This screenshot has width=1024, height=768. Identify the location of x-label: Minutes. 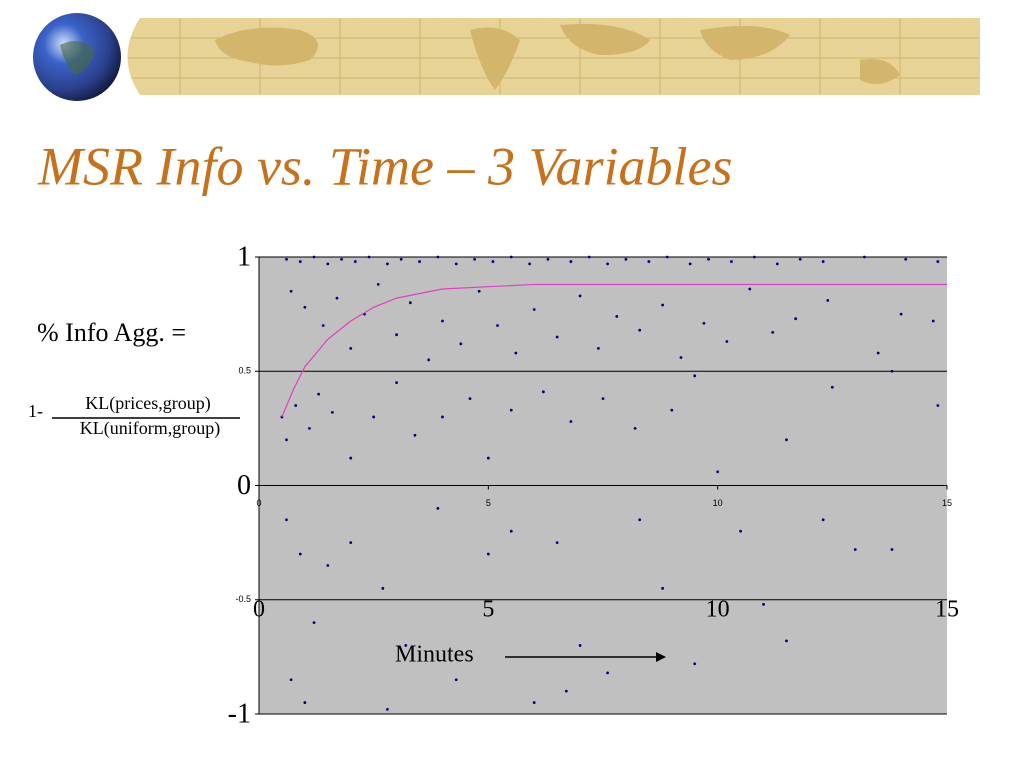
(434, 655).